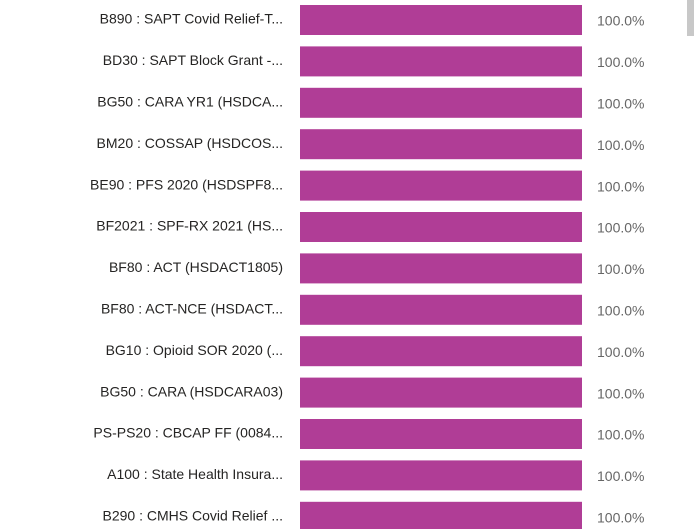  I want to click on category-label: BF80 : ACT (HSDACT1805), so click(196, 267).